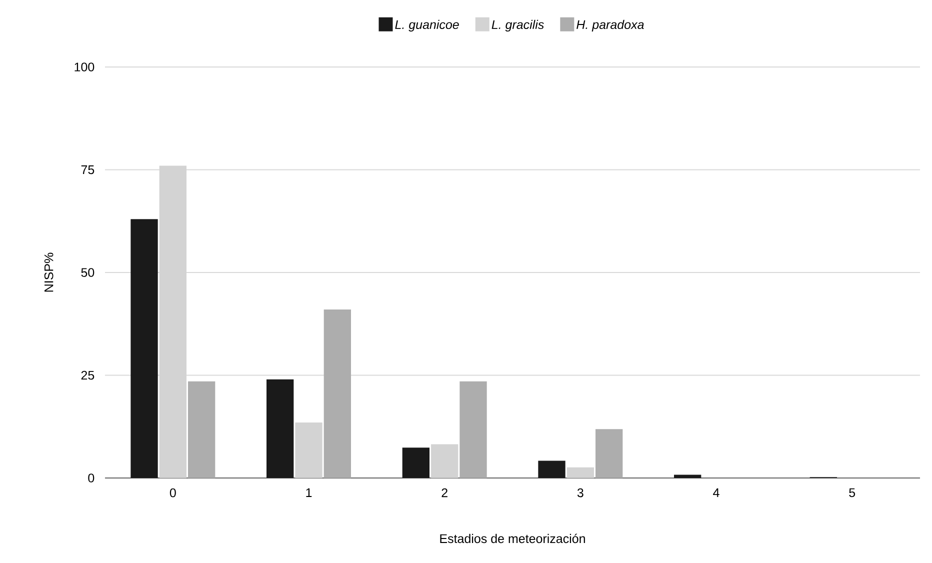 The width and height of the screenshot is (932, 563). Describe the element at coordinates (309, 492) in the screenshot. I see `x-tick-label: 1` at that location.